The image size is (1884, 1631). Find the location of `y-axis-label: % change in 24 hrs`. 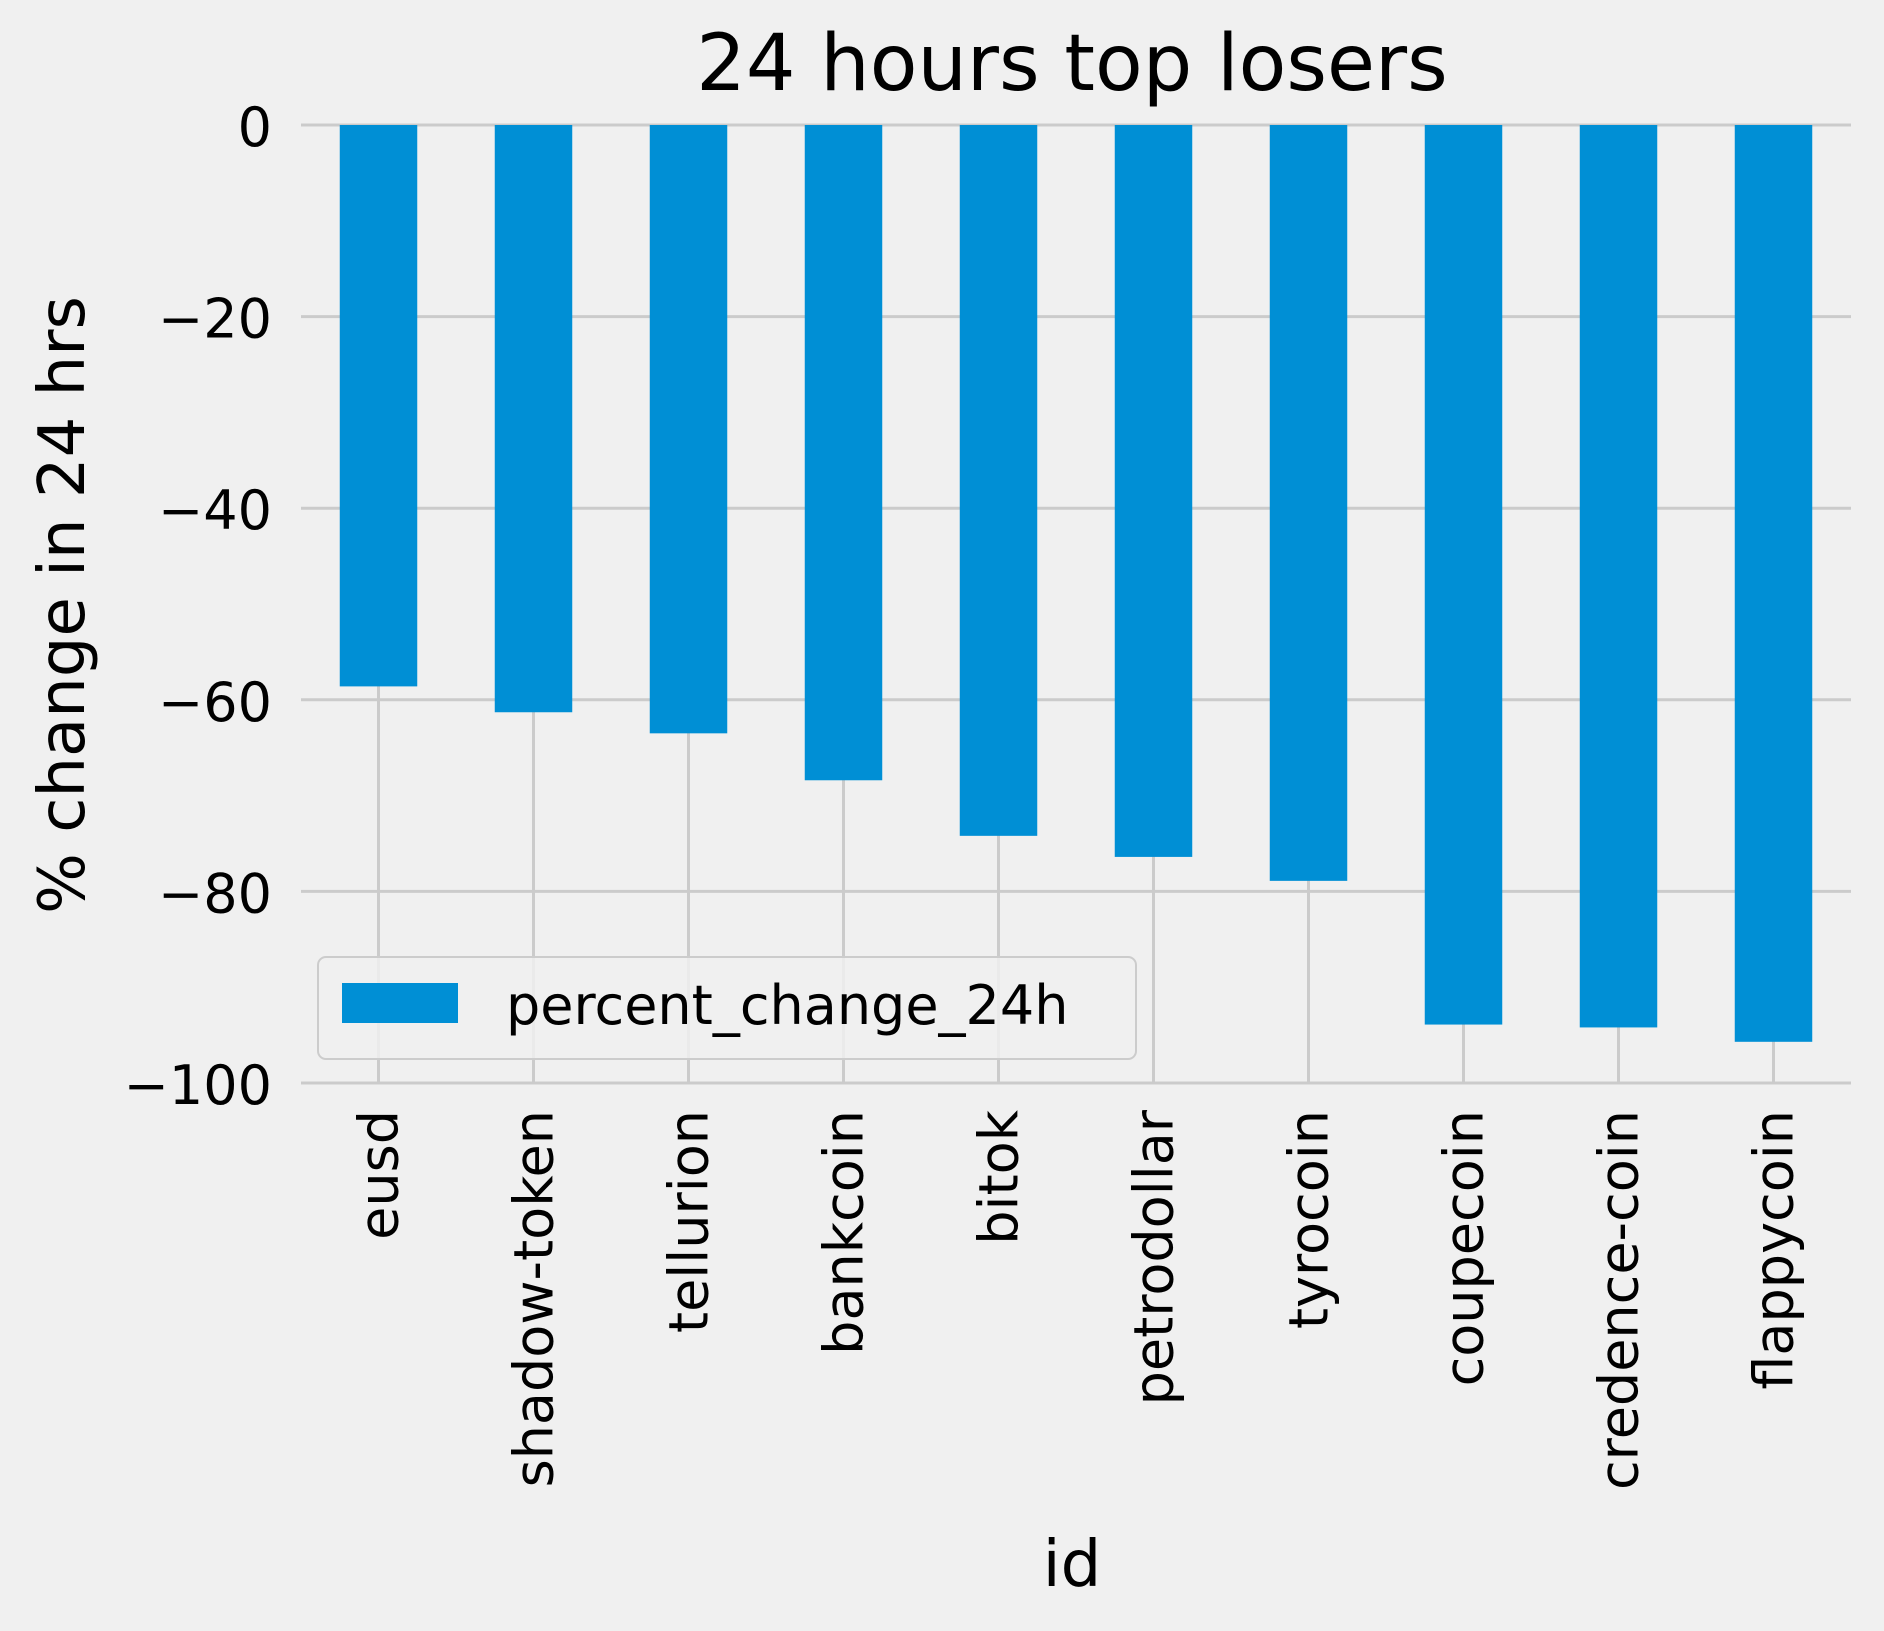

y-axis-label: % change in 24 hrs is located at coordinates (63, 605).